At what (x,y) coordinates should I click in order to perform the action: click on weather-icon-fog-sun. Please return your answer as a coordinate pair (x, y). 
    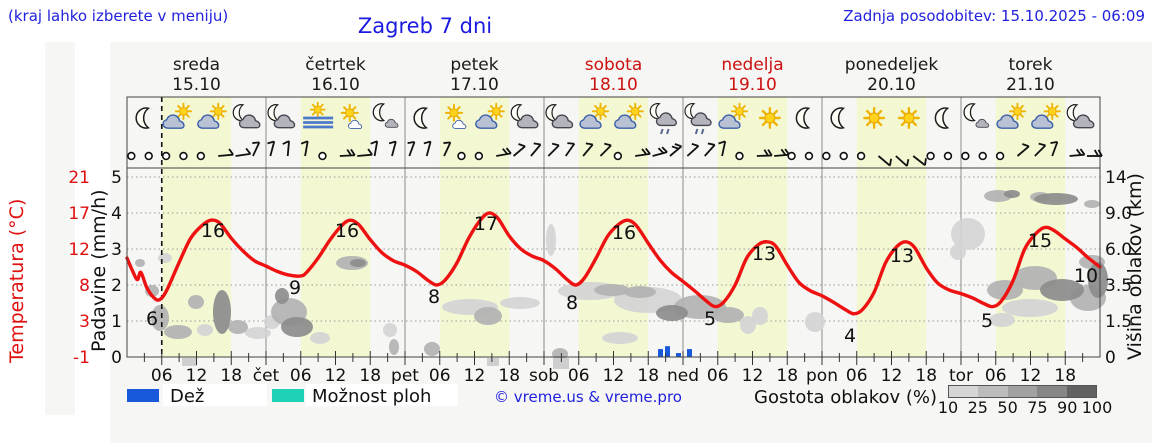
    Looking at the image, I should click on (318, 115).